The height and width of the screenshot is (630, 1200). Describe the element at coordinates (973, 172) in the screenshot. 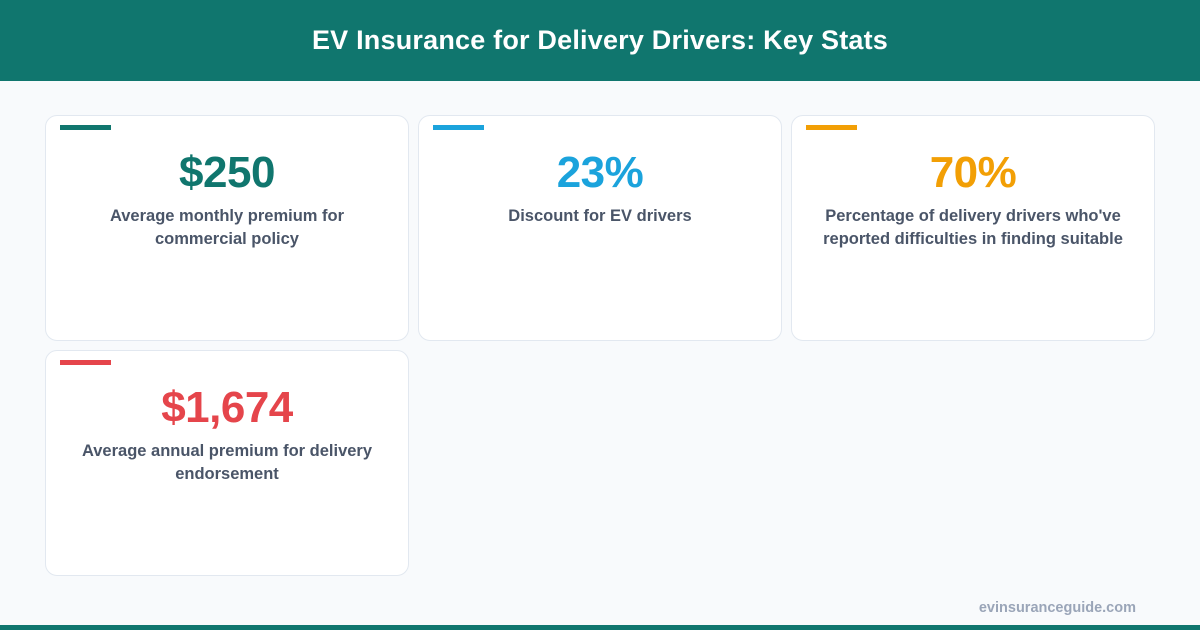

I see `stat-value: 70%` at that location.